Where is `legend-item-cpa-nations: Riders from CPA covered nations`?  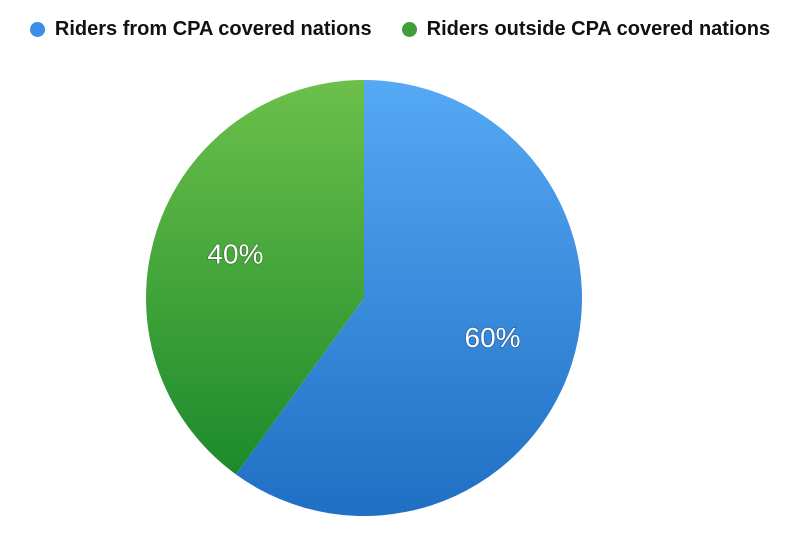 legend-item-cpa-nations: Riders from CPA covered nations is located at coordinates (200, 29).